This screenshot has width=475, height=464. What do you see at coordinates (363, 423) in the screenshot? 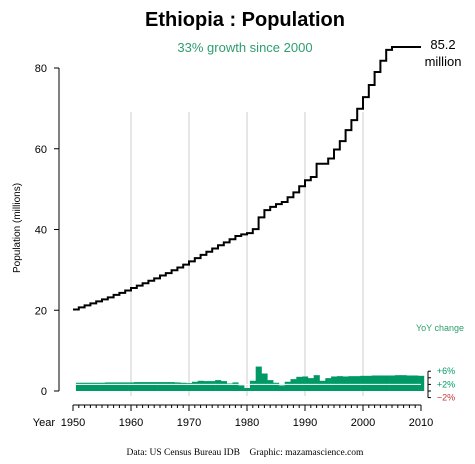
I see `x-tick-label: 2000` at bounding box center [363, 423].